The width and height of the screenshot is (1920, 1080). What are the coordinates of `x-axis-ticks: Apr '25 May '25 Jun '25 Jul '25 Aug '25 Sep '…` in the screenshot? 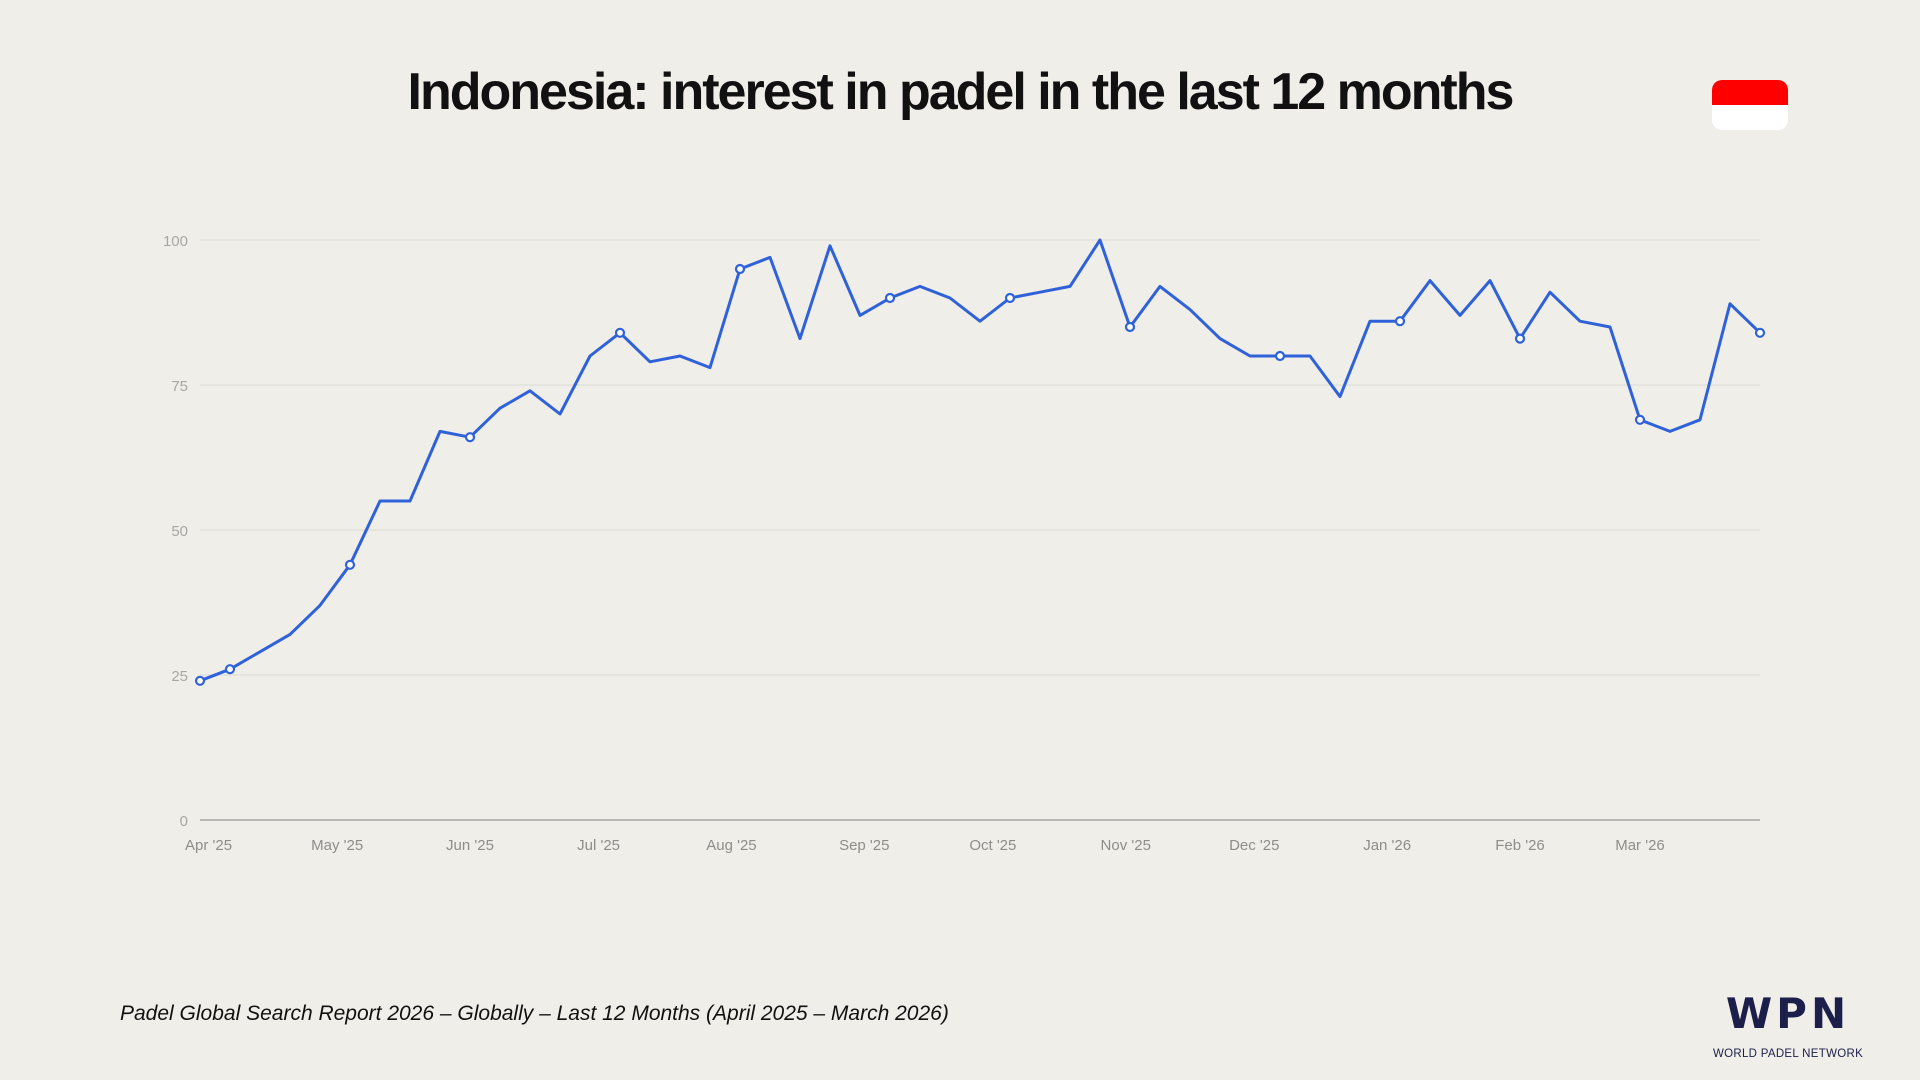 It's located at (925, 845).